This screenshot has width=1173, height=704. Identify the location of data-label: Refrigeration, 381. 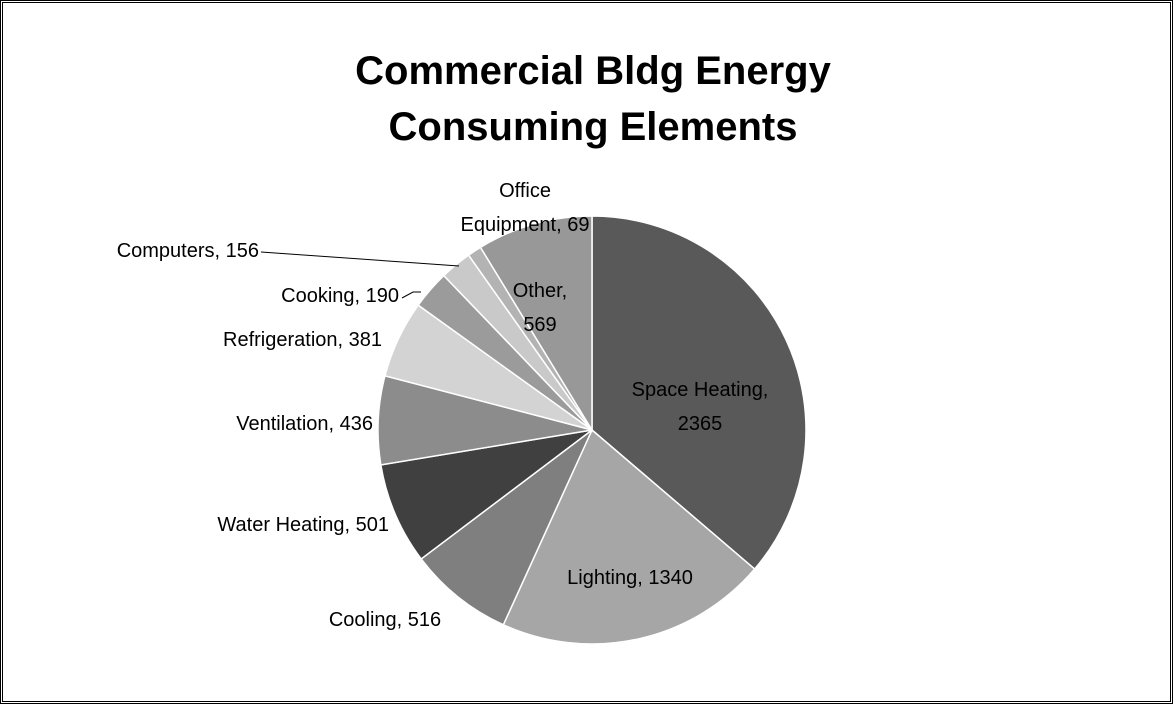
(302, 340).